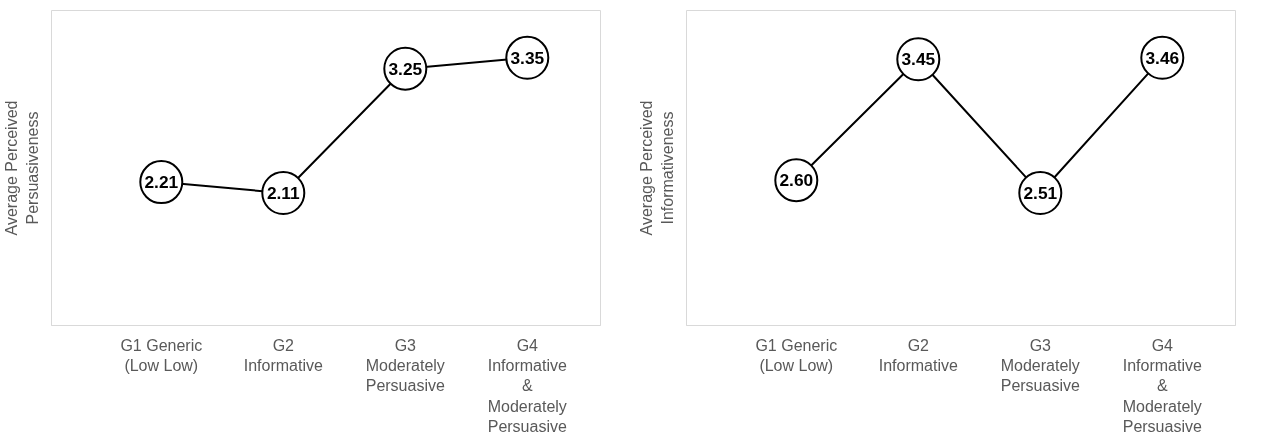  Describe the element at coordinates (22, 168) in the screenshot. I see `y-axis-title: Average Perceived Persuasiveness` at that location.